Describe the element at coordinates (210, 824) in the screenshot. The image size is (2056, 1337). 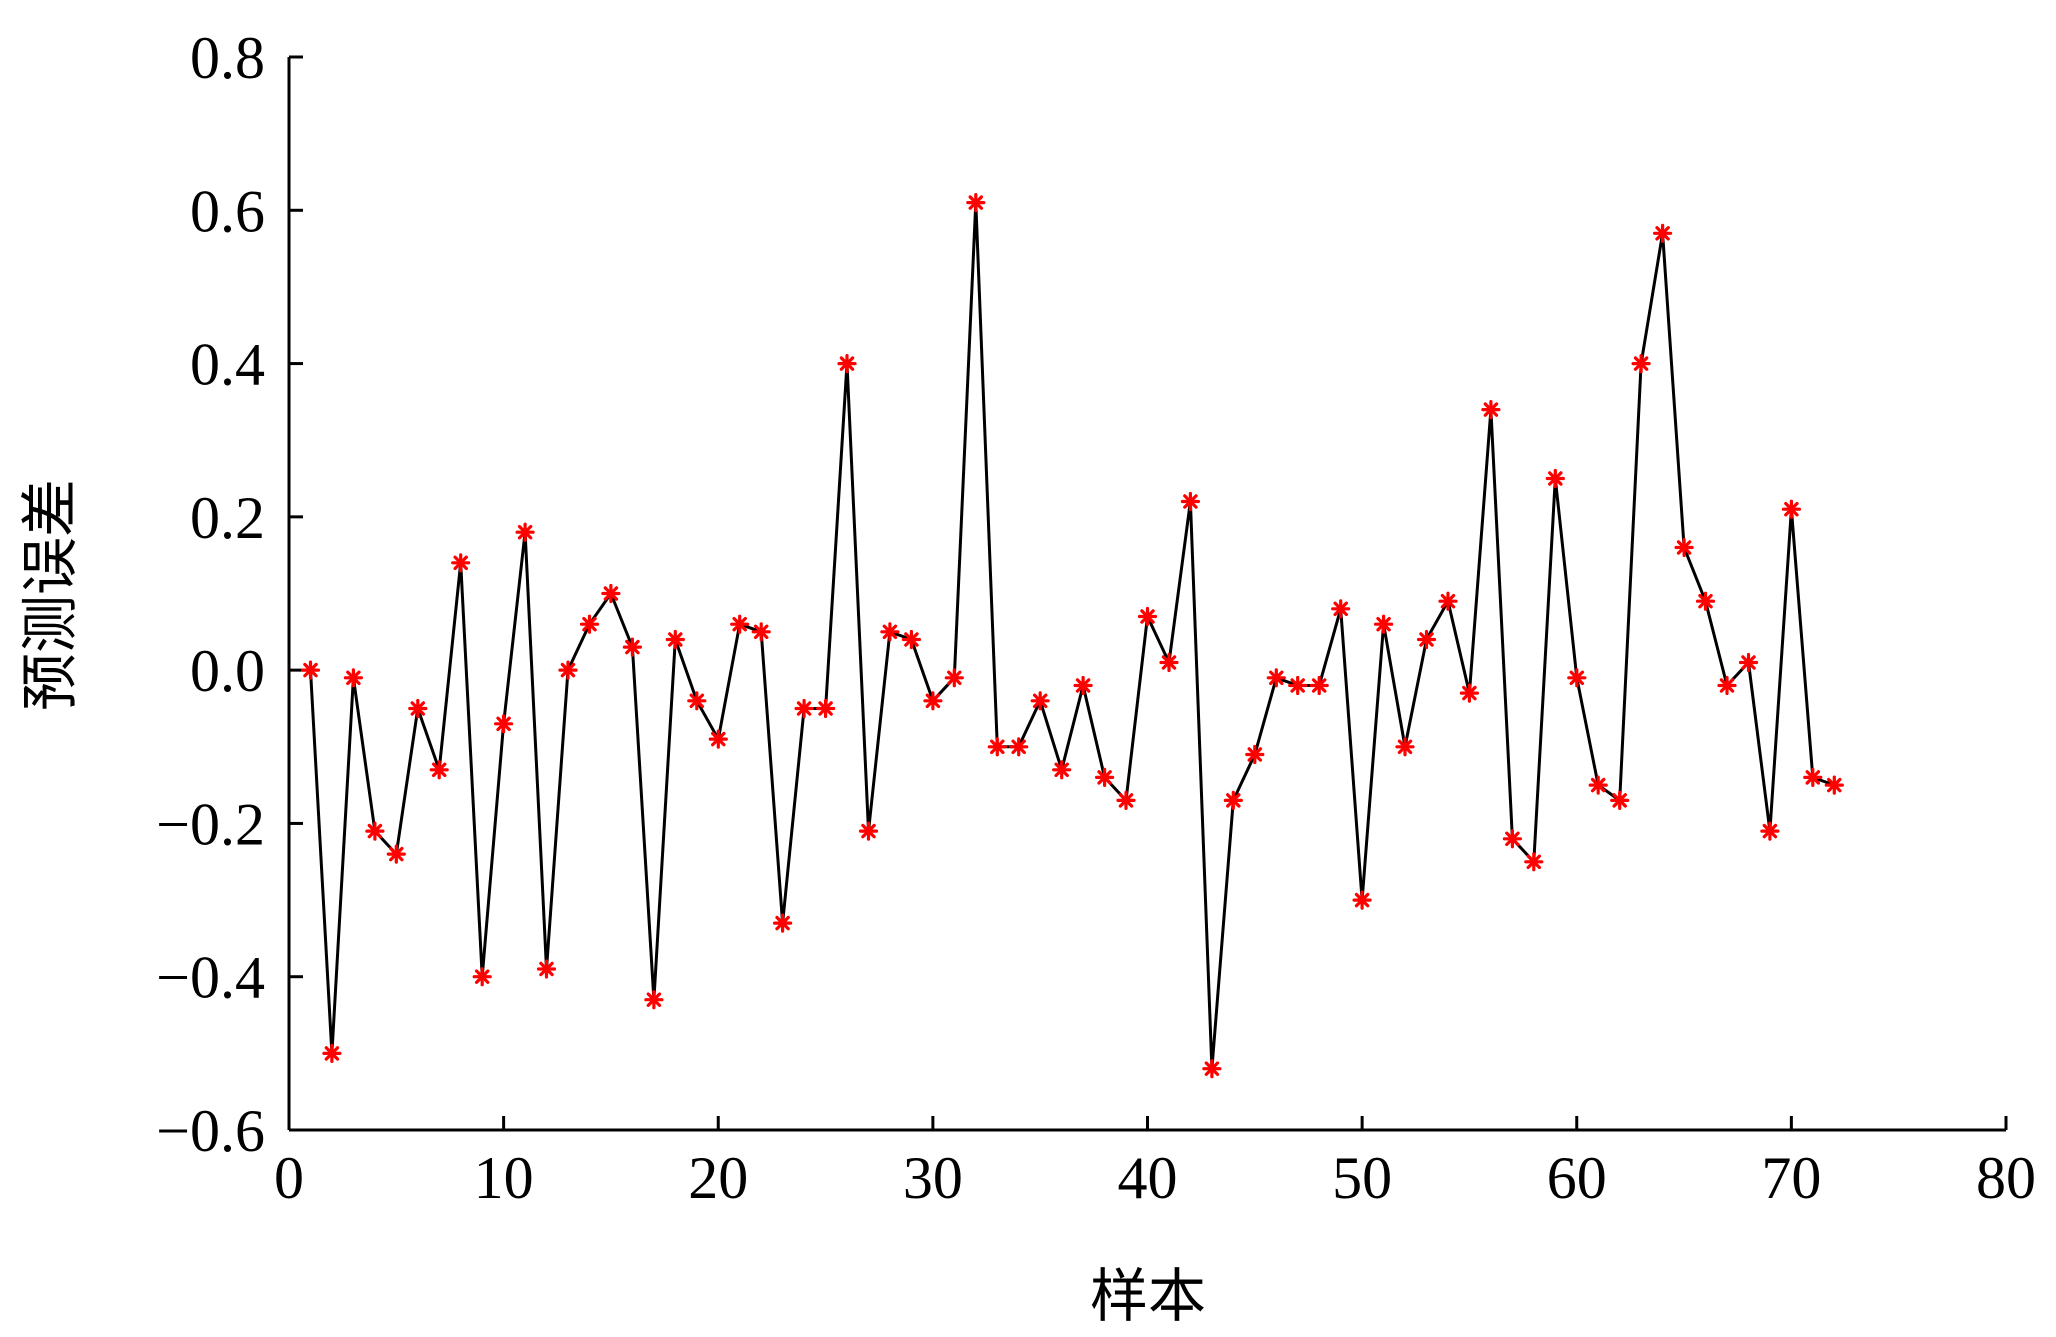
I see `y-tick-label: −0.2` at that location.